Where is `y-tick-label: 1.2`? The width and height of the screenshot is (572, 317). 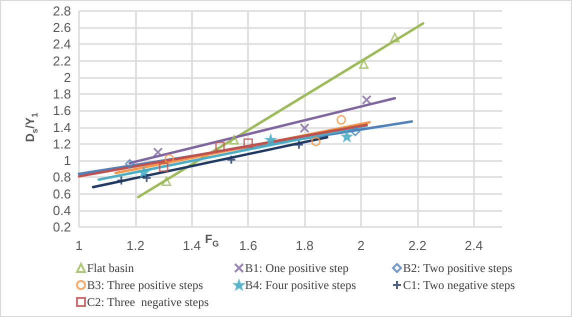 y-tick-label: 1.2 is located at coordinates (61, 144).